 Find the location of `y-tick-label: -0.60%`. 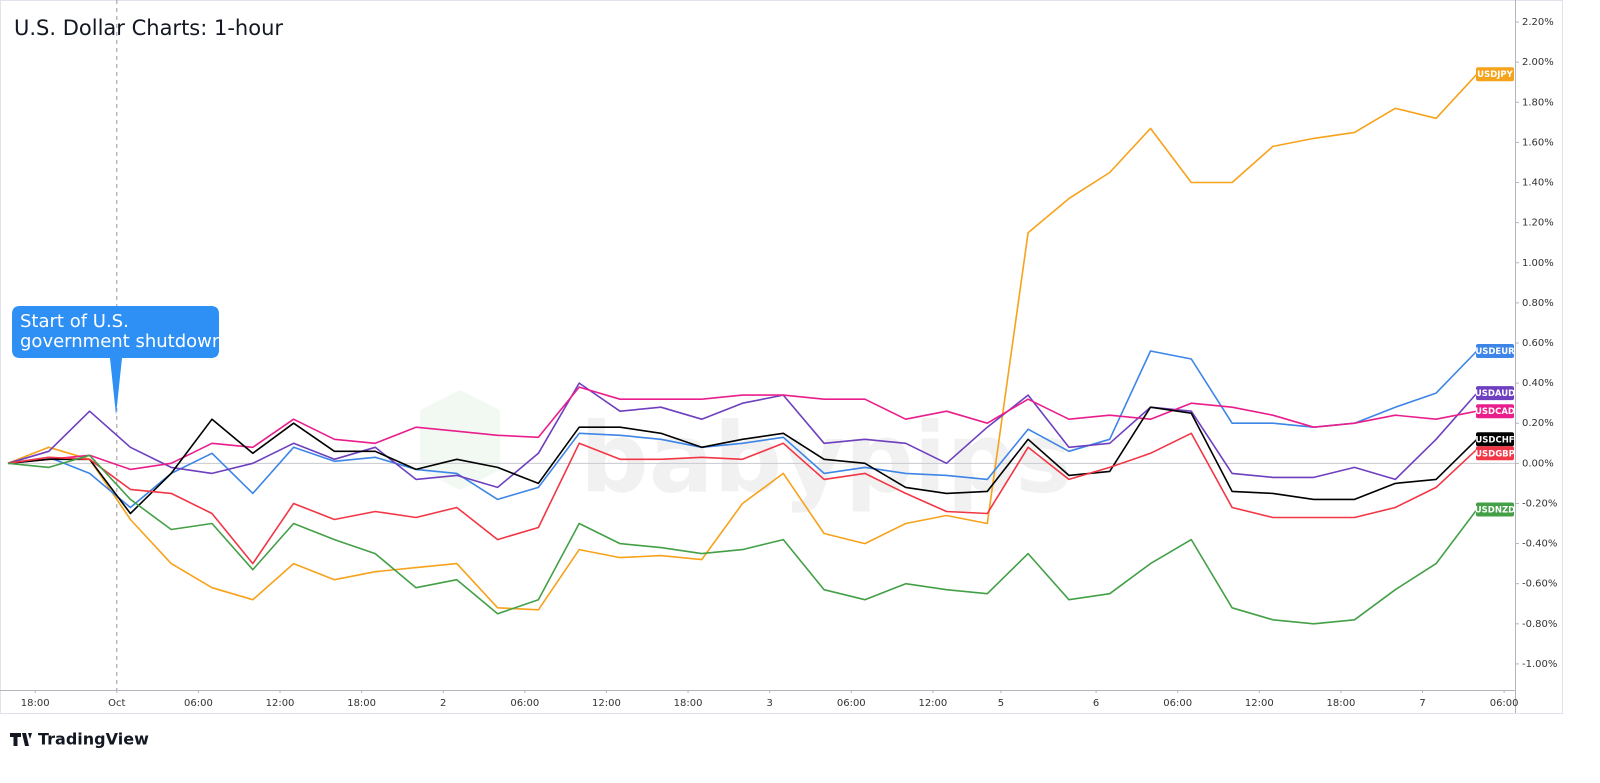

y-tick-label: -0.60% is located at coordinates (1539, 584).